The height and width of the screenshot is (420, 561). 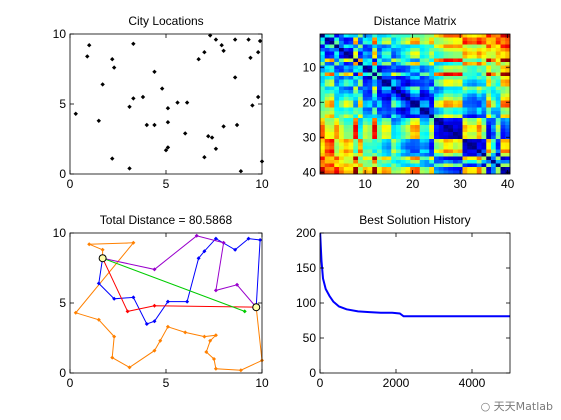 What do you see at coordinates (320, 383) in the screenshot?
I see `x-tick-label: 0` at bounding box center [320, 383].